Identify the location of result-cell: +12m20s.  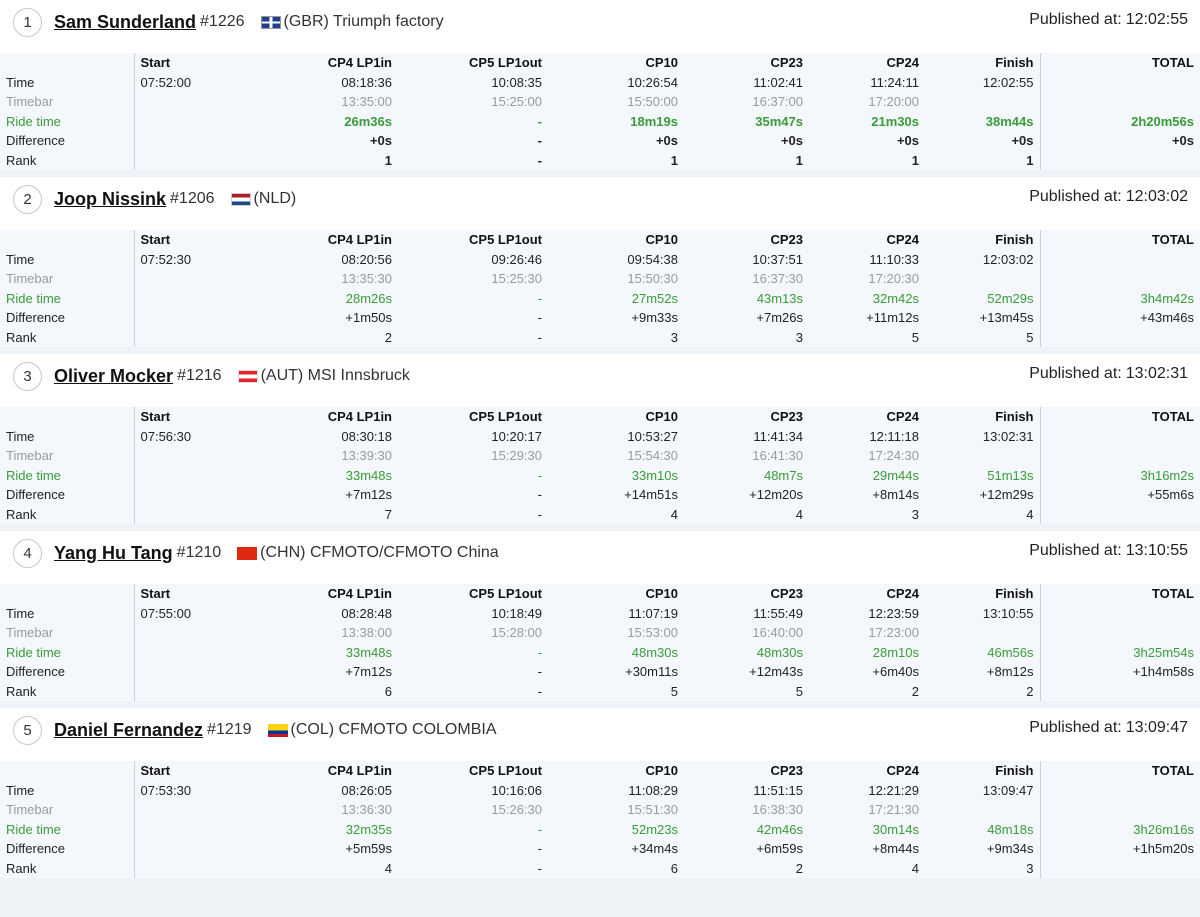
(776, 494).